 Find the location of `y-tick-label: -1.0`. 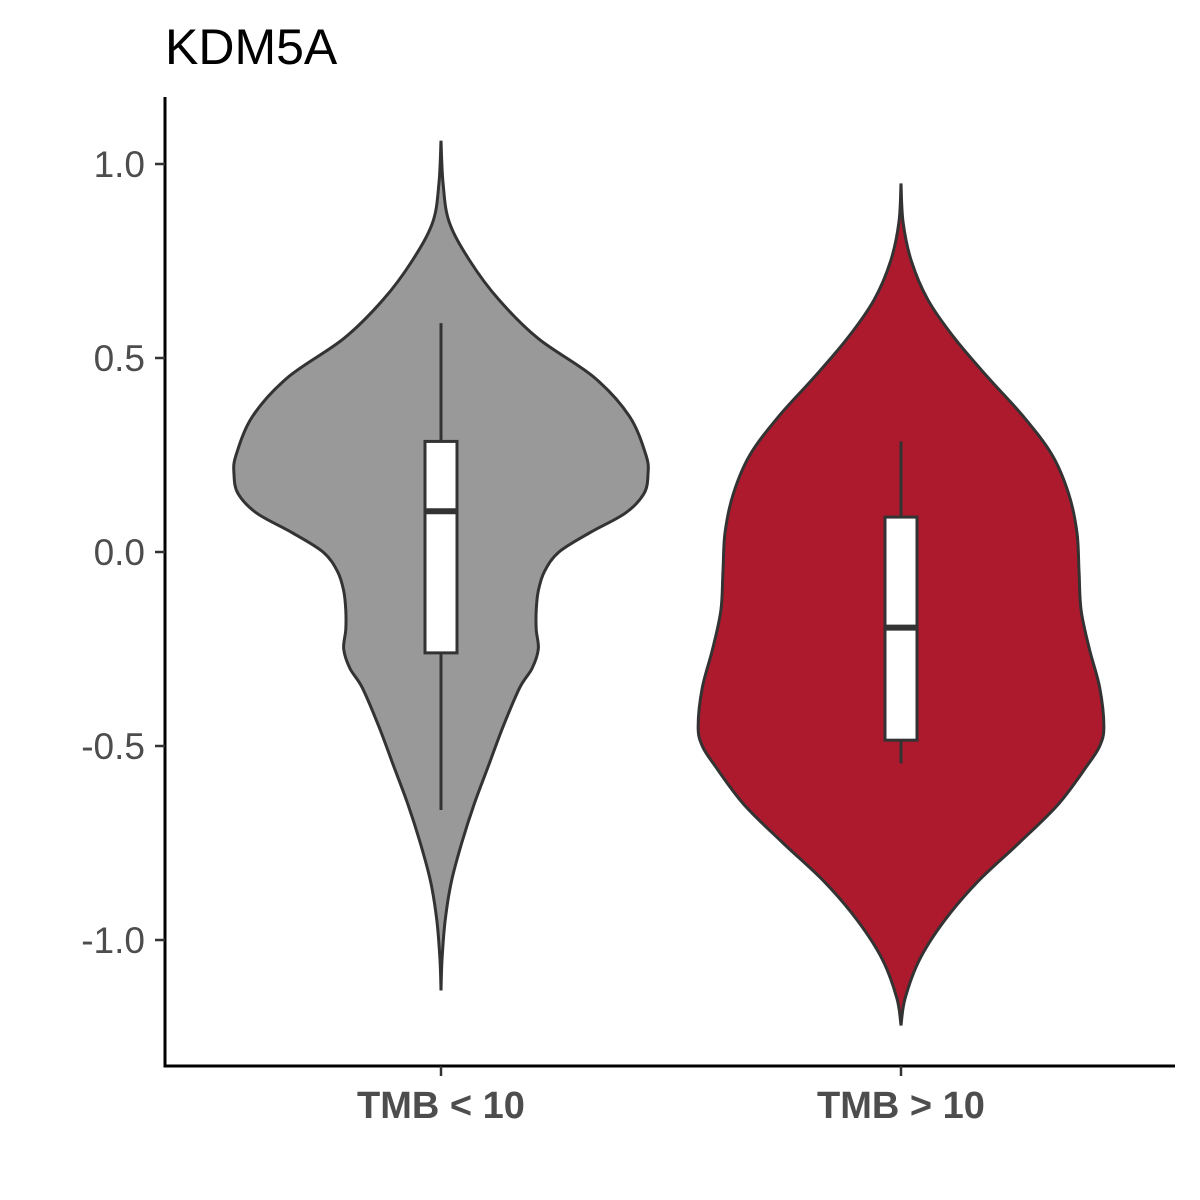

y-tick-label: -1.0 is located at coordinates (113, 940).